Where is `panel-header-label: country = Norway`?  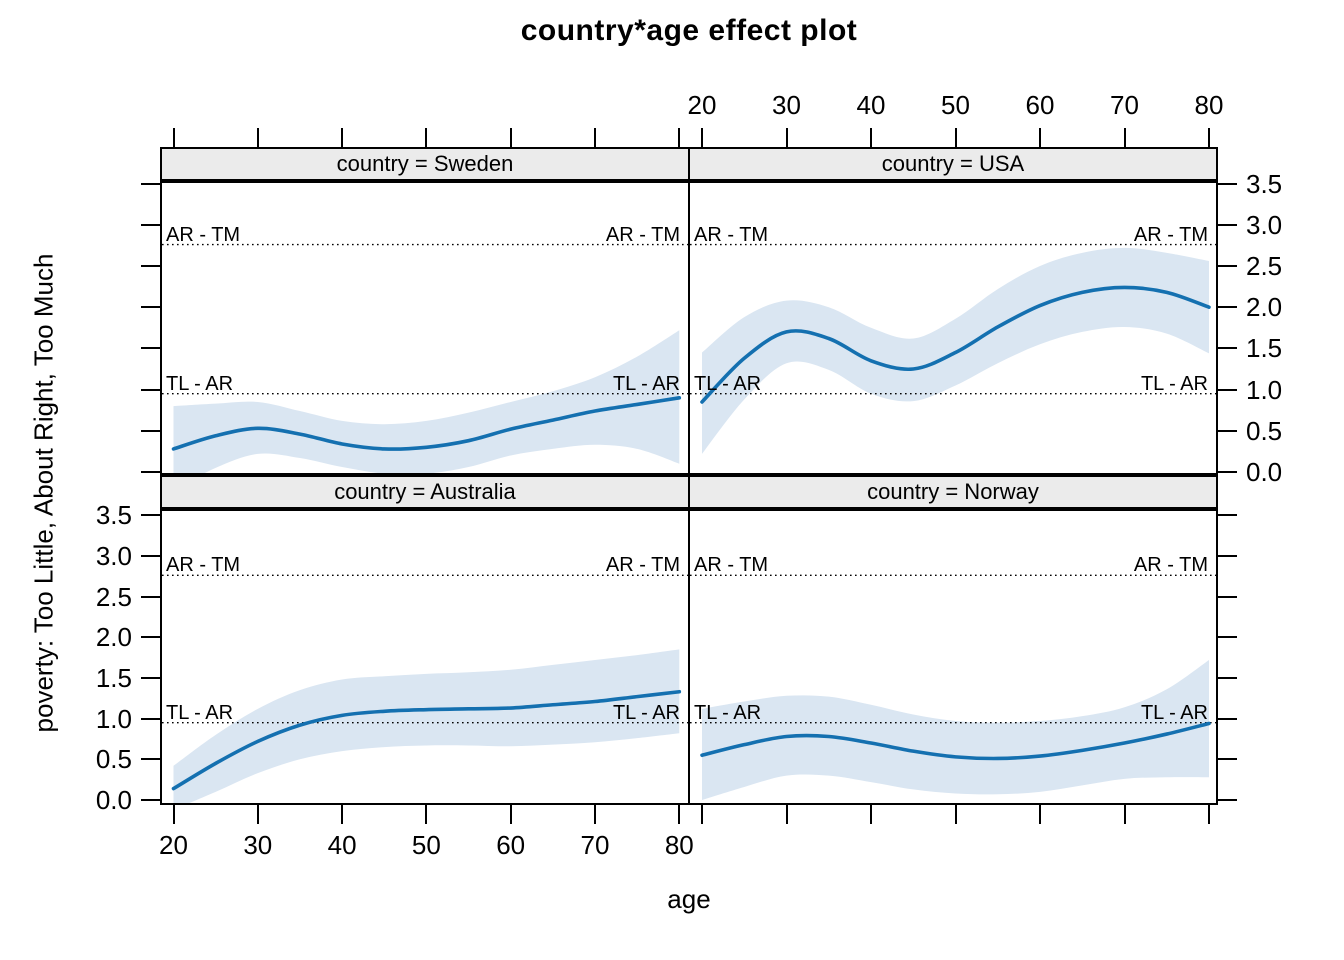
panel-header-label: country = Norway is located at coordinates (953, 491).